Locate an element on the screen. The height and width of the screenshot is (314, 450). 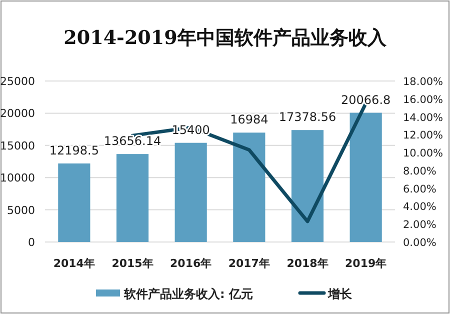
y2-tick-label: 4.00% is located at coordinates (419, 207).